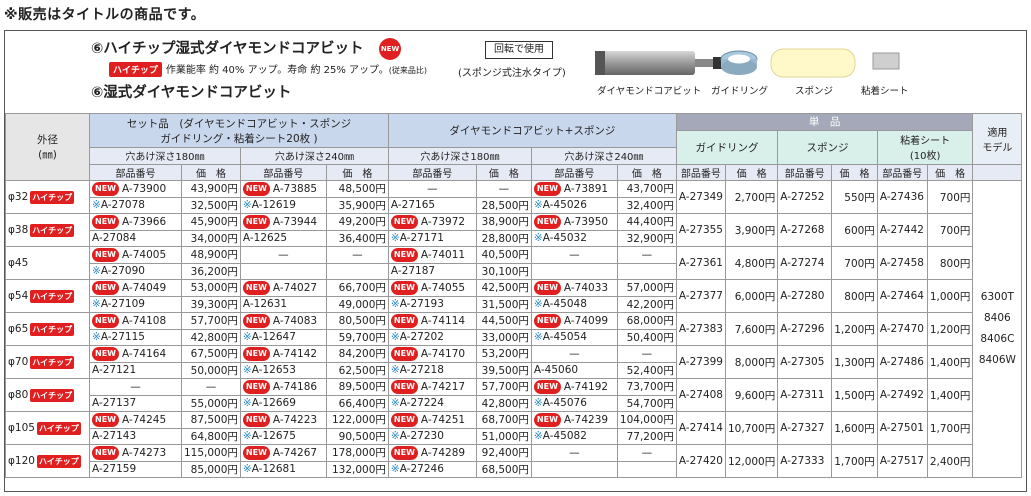 The height and width of the screenshot is (496, 1031). What do you see at coordinates (135, 222) in the screenshot?
I see `part-number: NEW A-73966` at bounding box center [135, 222].